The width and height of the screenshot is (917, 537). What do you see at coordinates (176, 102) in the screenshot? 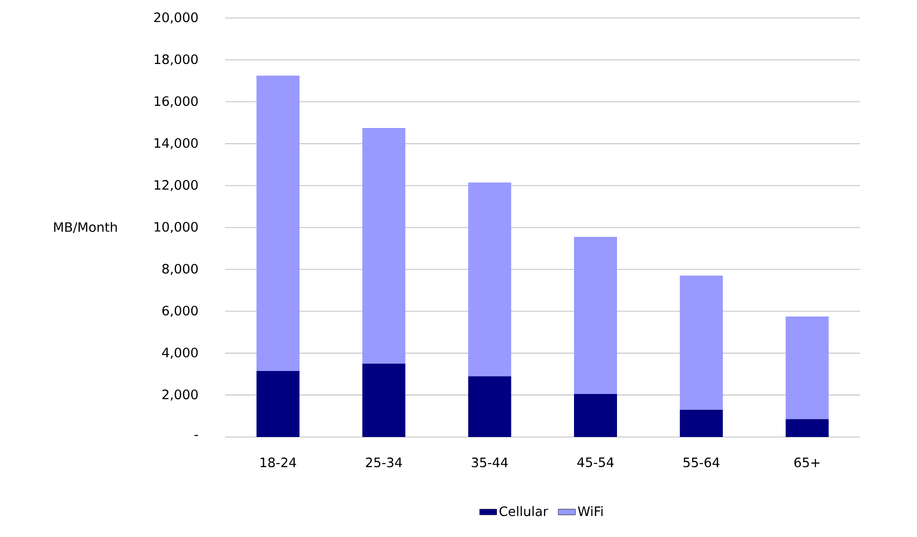
I see `y-tick-label: 16,000` at bounding box center [176, 102].